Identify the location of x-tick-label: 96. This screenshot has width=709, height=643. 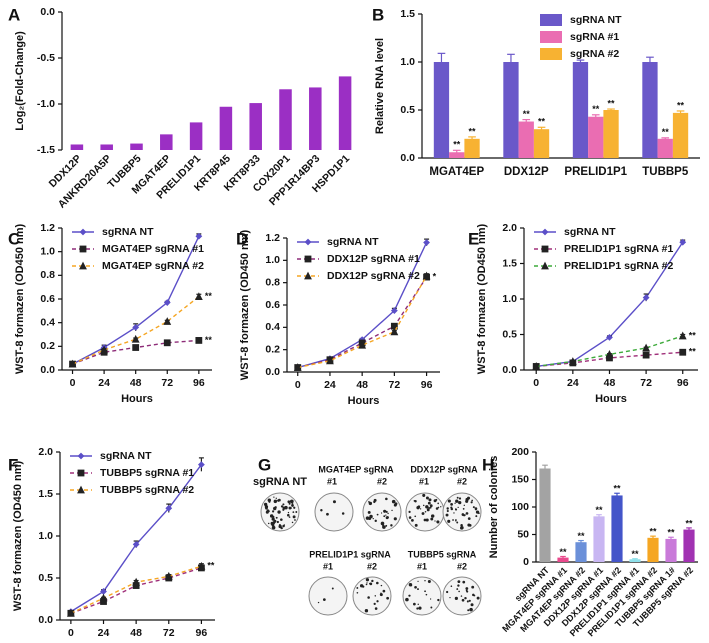
(202, 633).